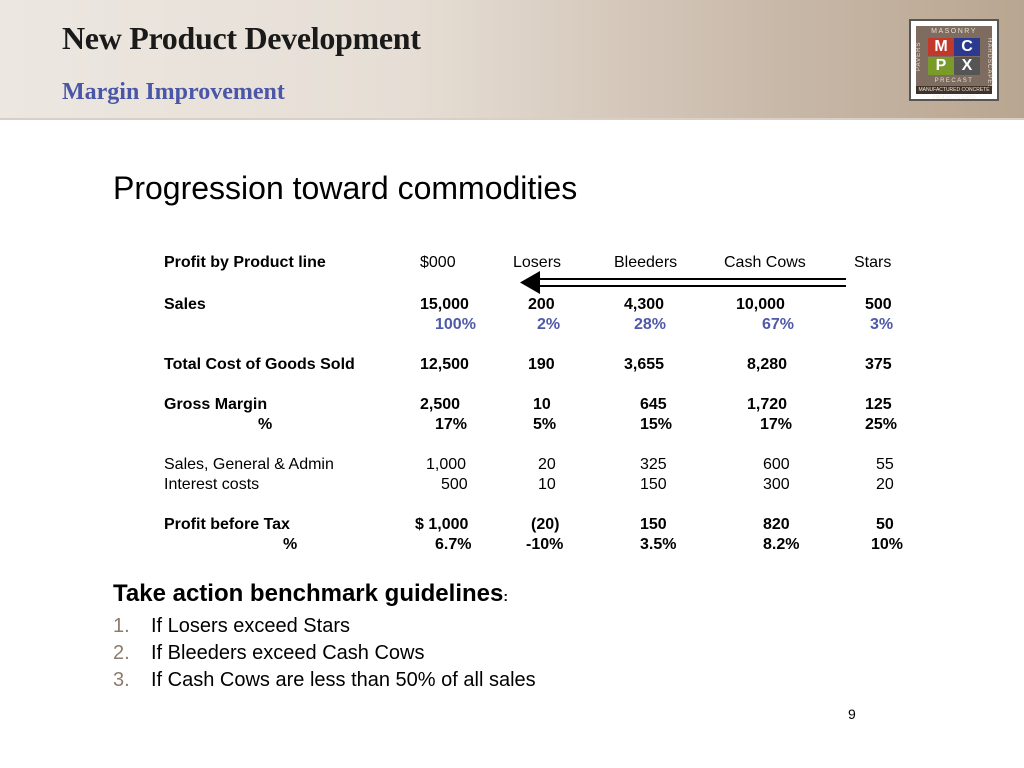 The width and height of the screenshot is (1024, 768). Describe the element at coordinates (776, 424) in the screenshot. I see `gross-margin-pct-cash-cows: 17%` at that location.